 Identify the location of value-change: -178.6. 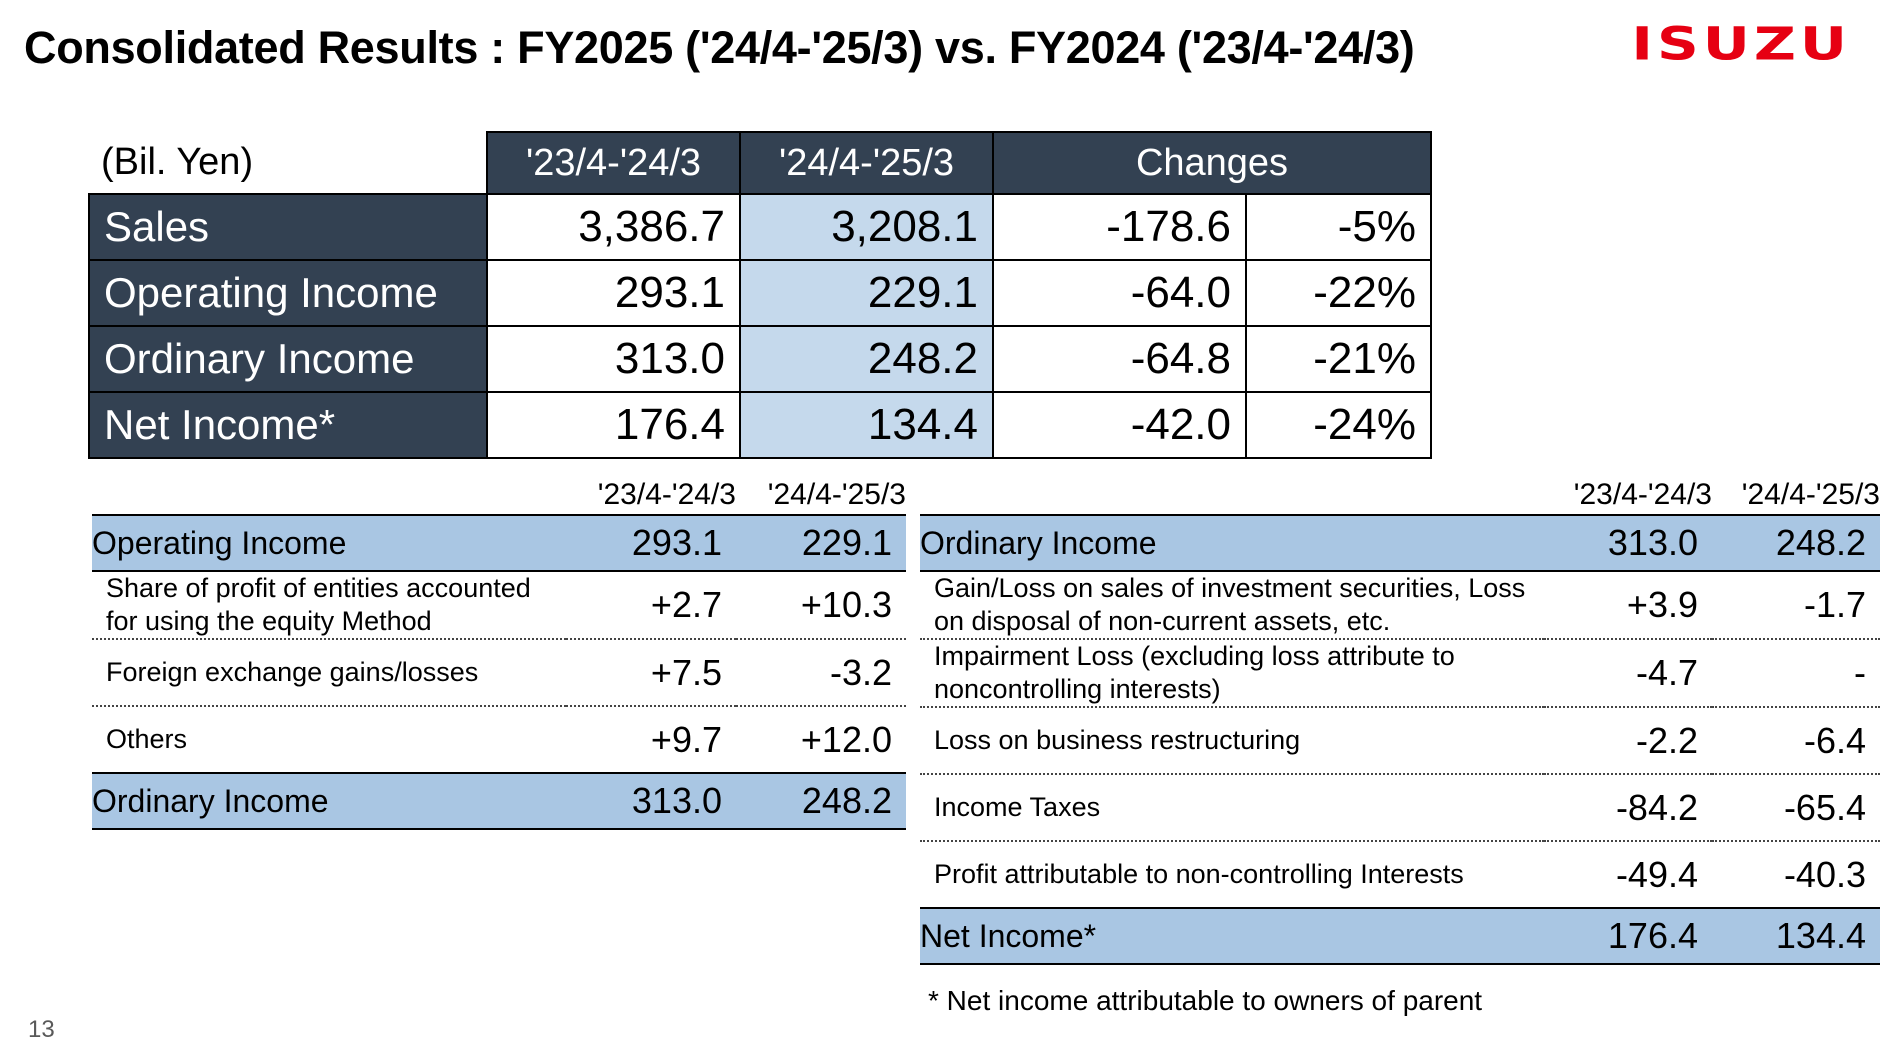
(1119, 227).